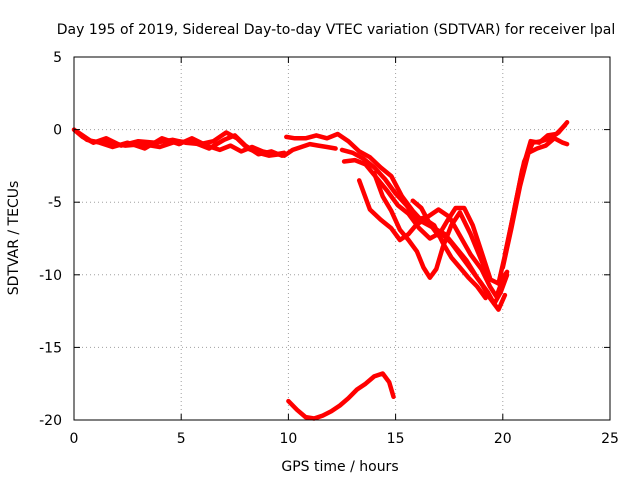 Image resolution: width=640 pixels, height=480 pixels. What do you see at coordinates (50, 348) in the screenshot?
I see `y-tick-label: -15` at bounding box center [50, 348].